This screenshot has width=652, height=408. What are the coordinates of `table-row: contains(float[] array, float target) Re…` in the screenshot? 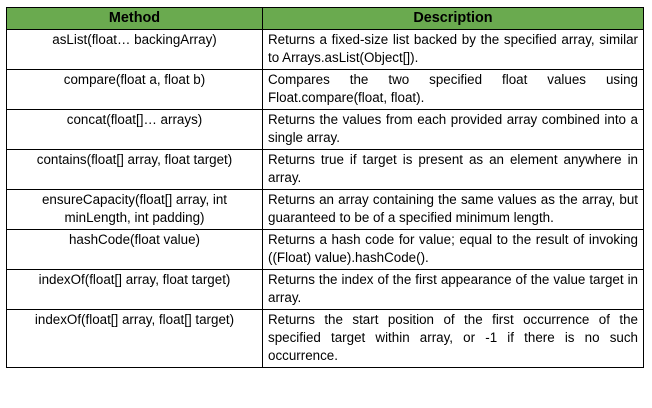 It's located at (325, 169).